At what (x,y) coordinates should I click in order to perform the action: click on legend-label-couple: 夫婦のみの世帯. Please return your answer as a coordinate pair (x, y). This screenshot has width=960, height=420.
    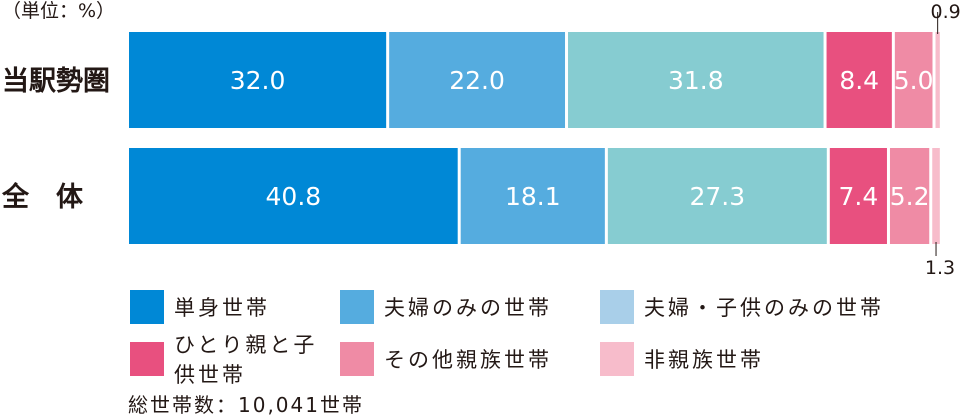
    Looking at the image, I should click on (468, 308).